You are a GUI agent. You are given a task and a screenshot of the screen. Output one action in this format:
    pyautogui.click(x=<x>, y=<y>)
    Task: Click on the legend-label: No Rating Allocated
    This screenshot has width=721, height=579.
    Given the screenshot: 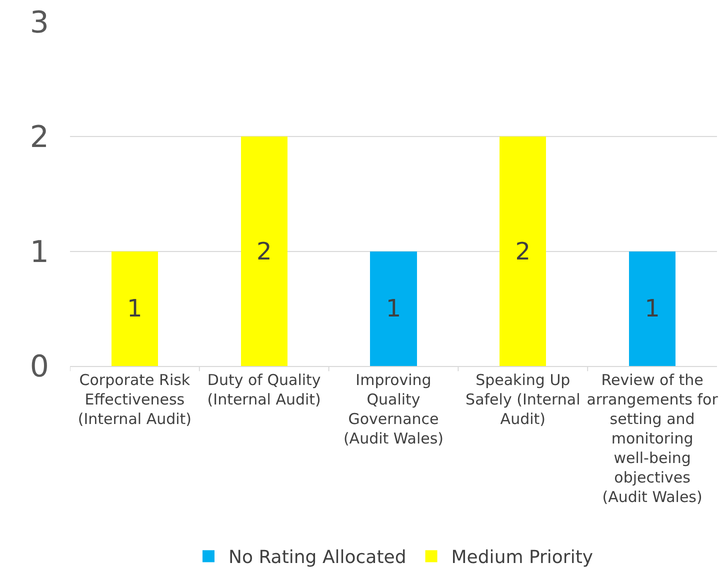 What is the action you would take?
    pyautogui.click(x=317, y=557)
    